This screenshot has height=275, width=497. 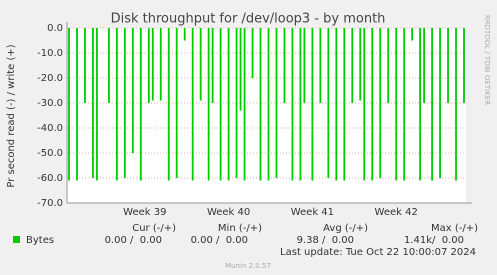 What do you see at coordinates (40, 240) in the screenshot?
I see `legend-label: Bytes` at bounding box center [40, 240].